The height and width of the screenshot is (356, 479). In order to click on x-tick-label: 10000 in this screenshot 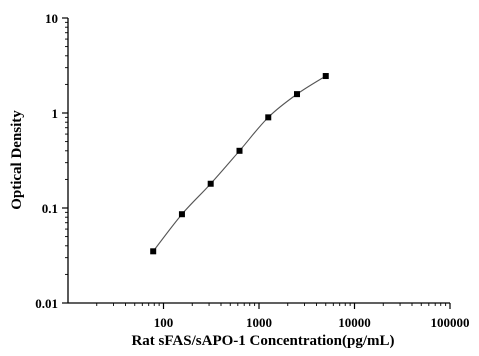, I will do `click(354, 322)`.